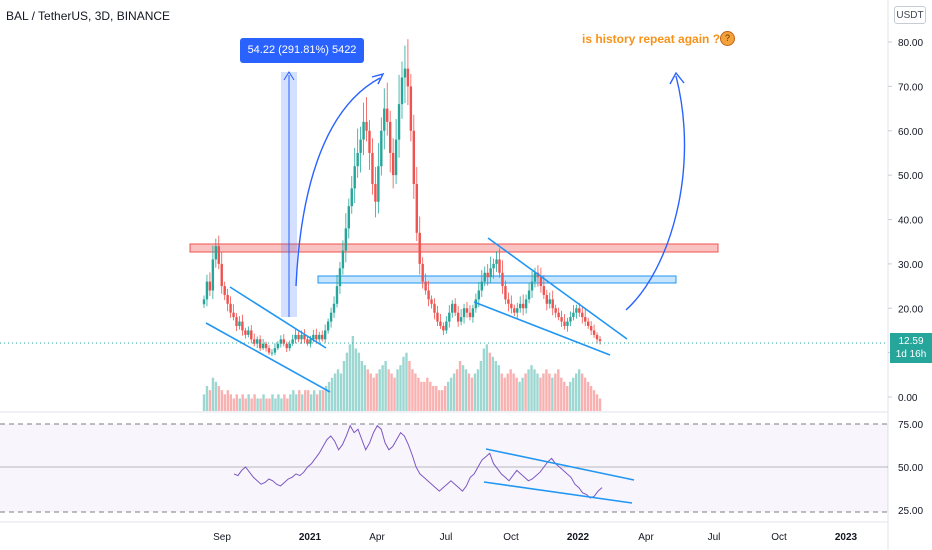  What do you see at coordinates (542, 328) in the screenshot?
I see `trendline` at bounding box center [542, 328].